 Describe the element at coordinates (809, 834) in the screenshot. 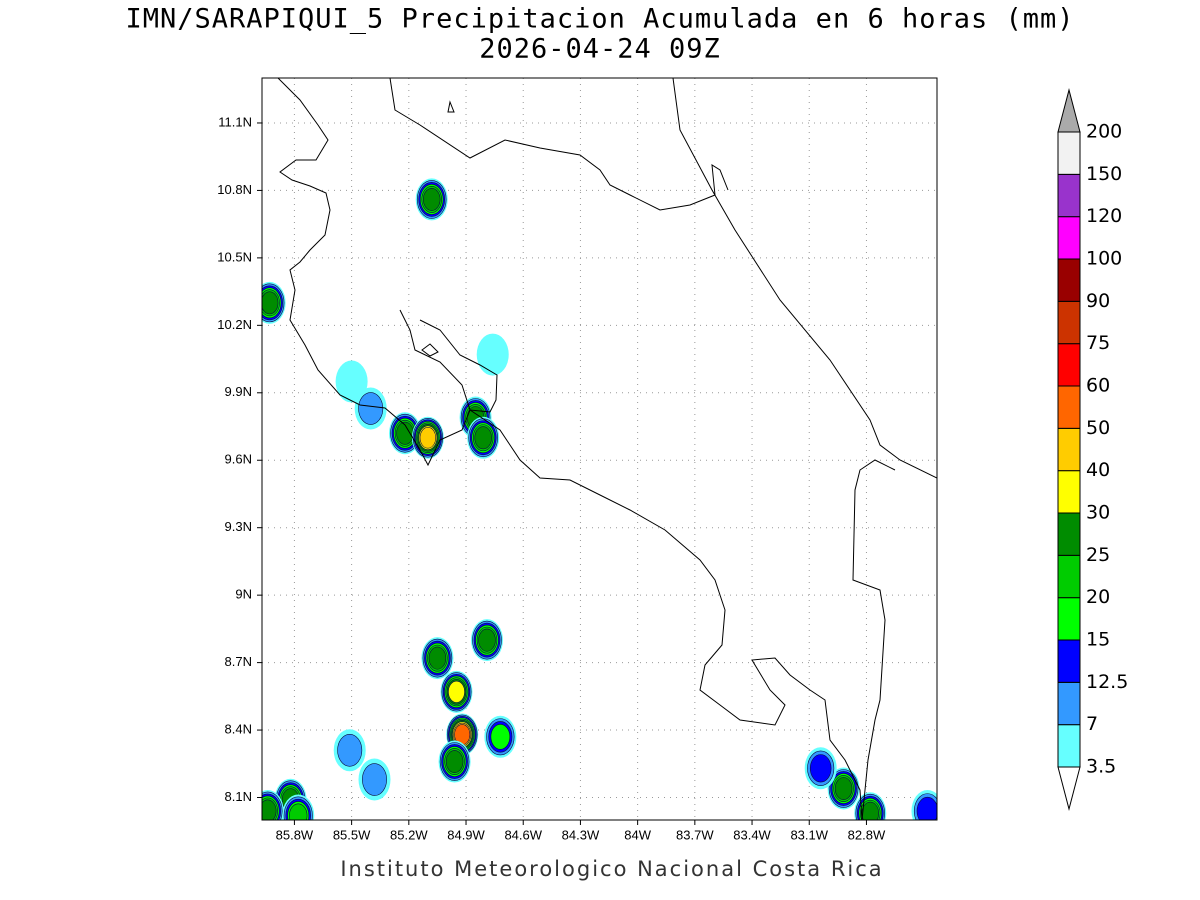

I see `x-tick-label: 83.1W` at that location.